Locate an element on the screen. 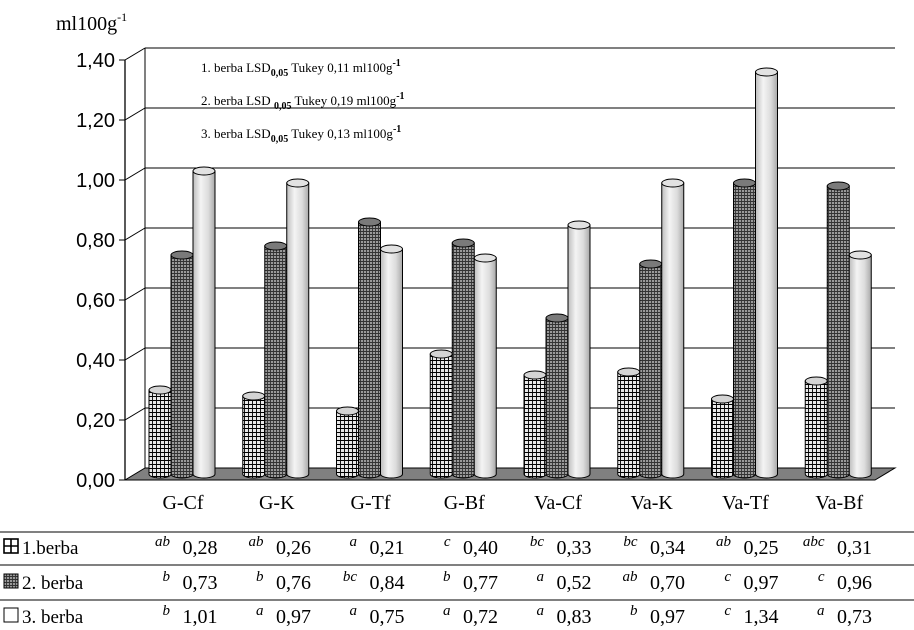  data-label: 0,77 is located at coordinates (480, 583).